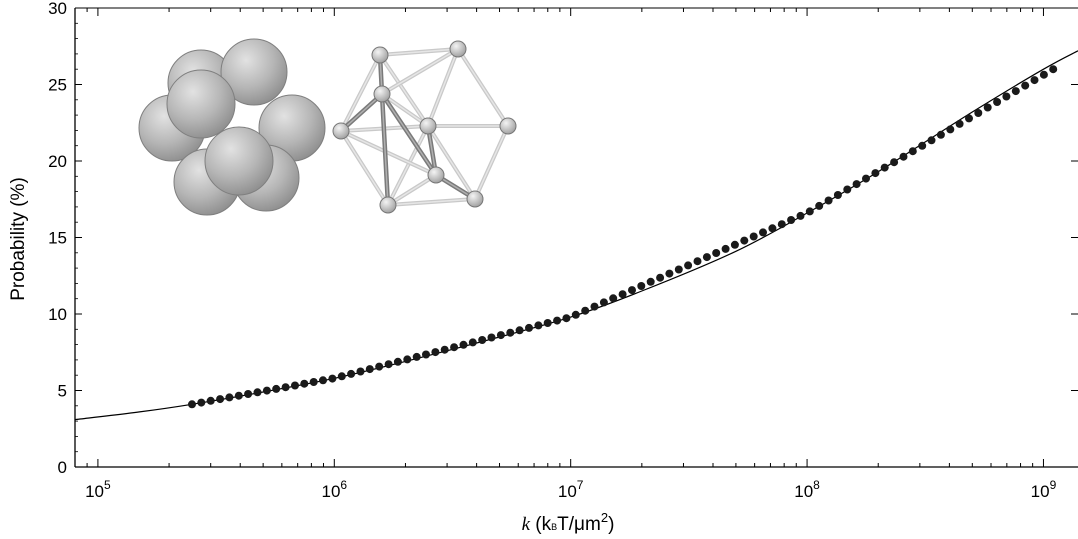  What do you see at coordinates (611, 524) in the screenshot?
I see `x-axis-label-close: )` at bounding box center [611, 524].